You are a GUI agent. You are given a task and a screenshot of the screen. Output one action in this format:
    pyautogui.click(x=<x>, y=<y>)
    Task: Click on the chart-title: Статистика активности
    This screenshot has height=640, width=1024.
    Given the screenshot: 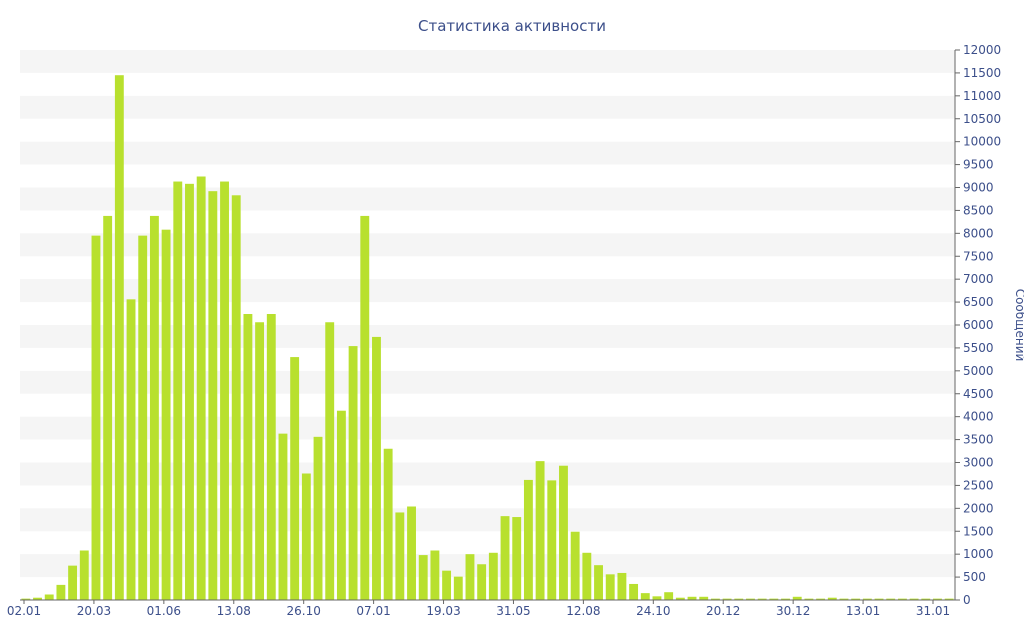 What is the action you would take?
    pyautogui.click(x=512, y=26)
    